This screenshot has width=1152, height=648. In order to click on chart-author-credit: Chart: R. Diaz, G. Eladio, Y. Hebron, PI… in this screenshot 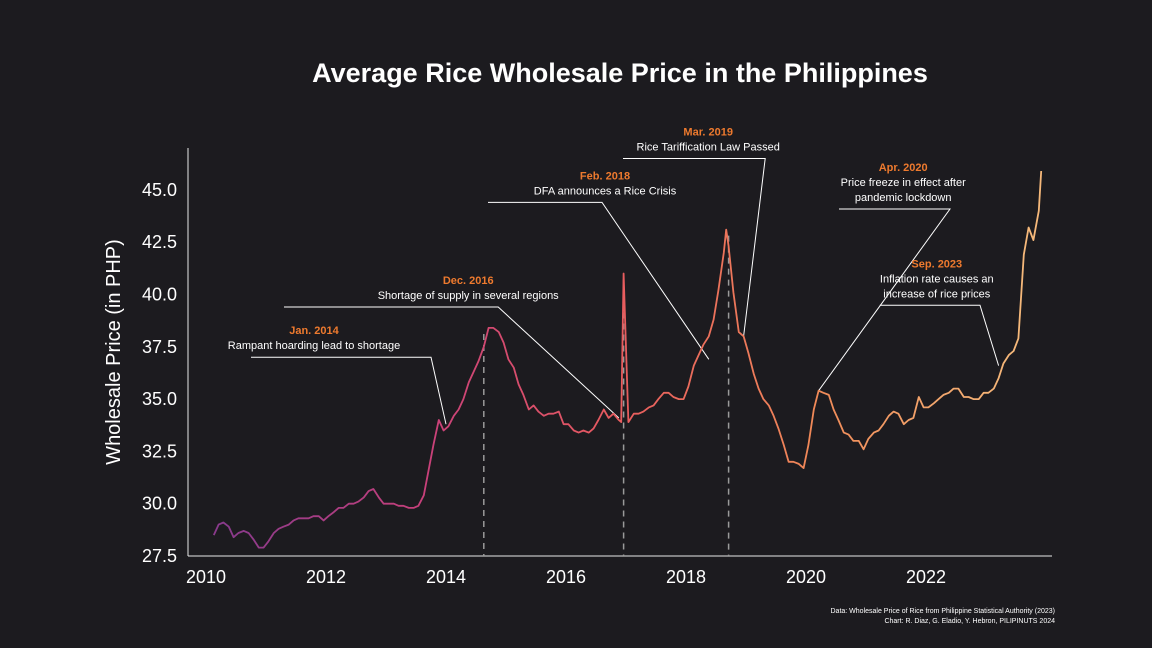, I will do `click(969, 621)`.